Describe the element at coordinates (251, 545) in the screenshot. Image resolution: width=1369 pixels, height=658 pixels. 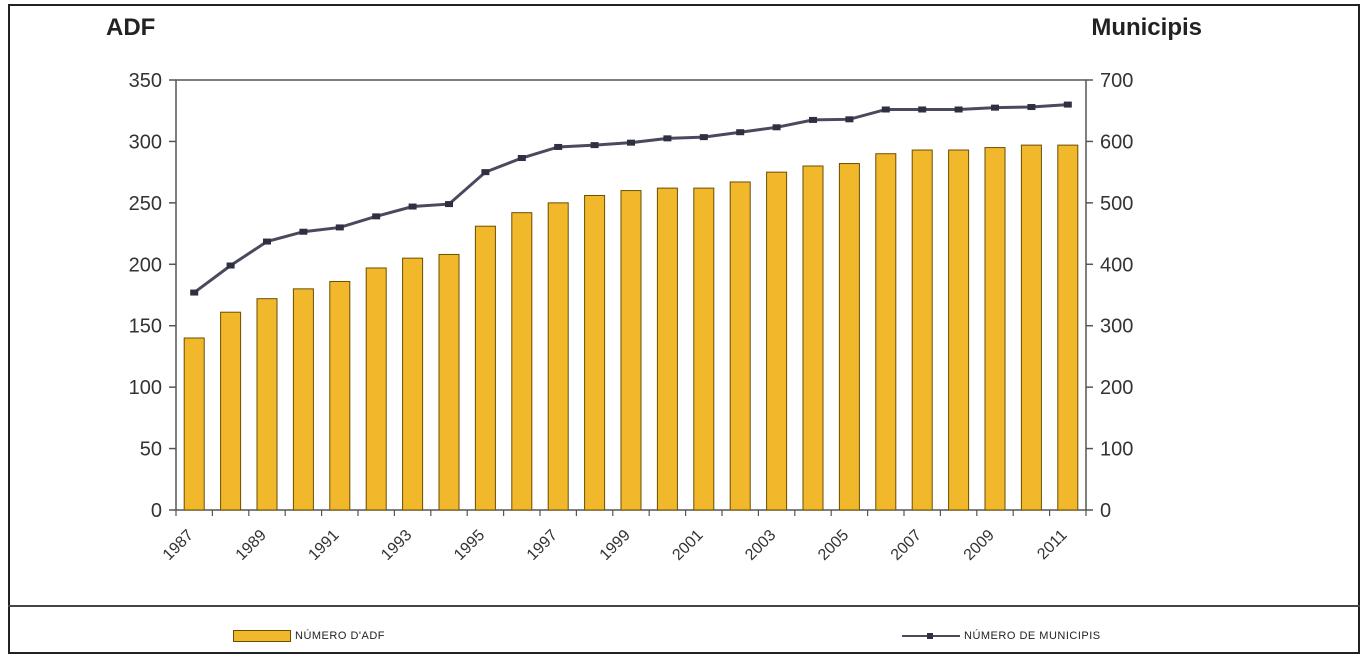
I see `x-tick-label: 1989` at that location.